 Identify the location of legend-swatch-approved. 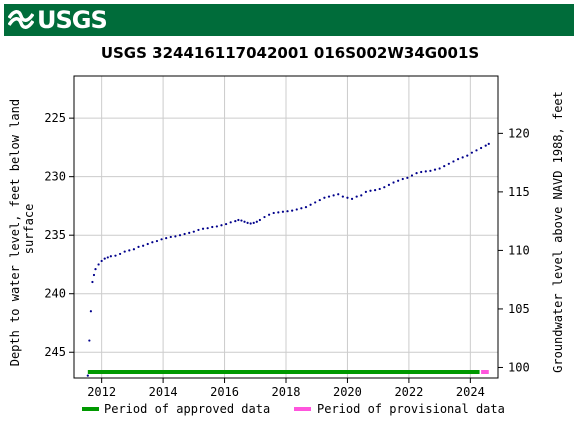
(90, 409).